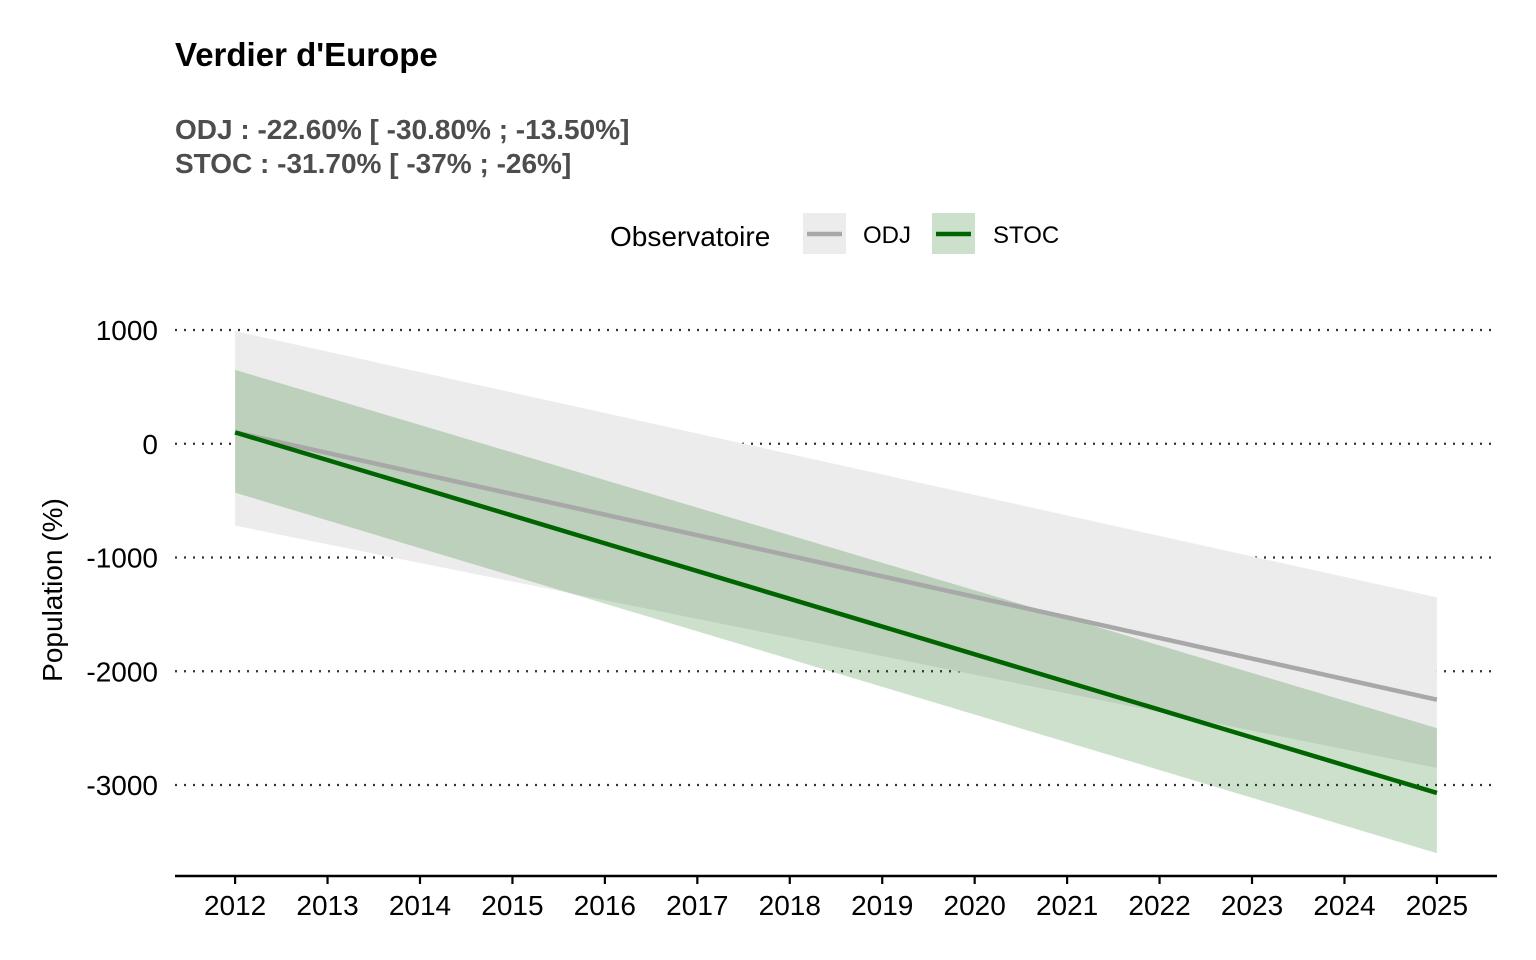 This screenshot has width=1536, height=960. What do you see at coordinates (605, 905) in the screenshot?
I see `x-tick-label: 2016` at bounding box center [605, 905].